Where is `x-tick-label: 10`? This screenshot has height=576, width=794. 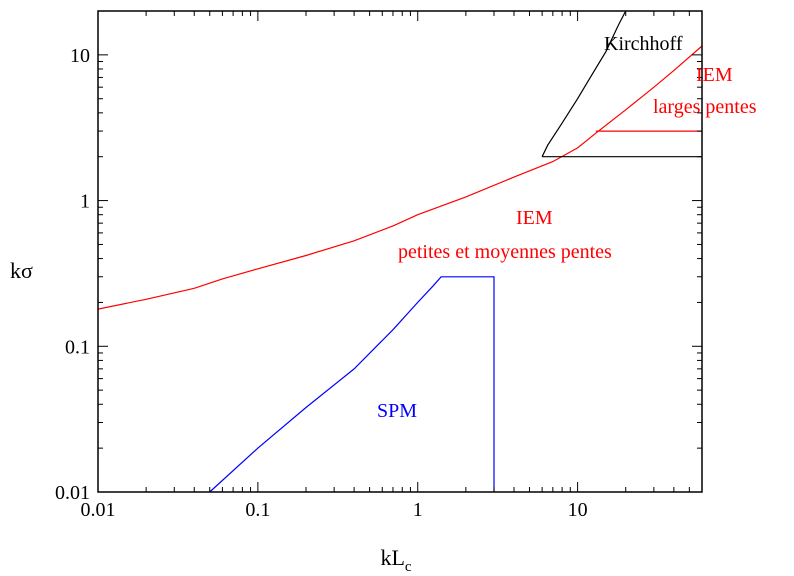 x-tick-label: 10 is located at coordinates (578, 510).